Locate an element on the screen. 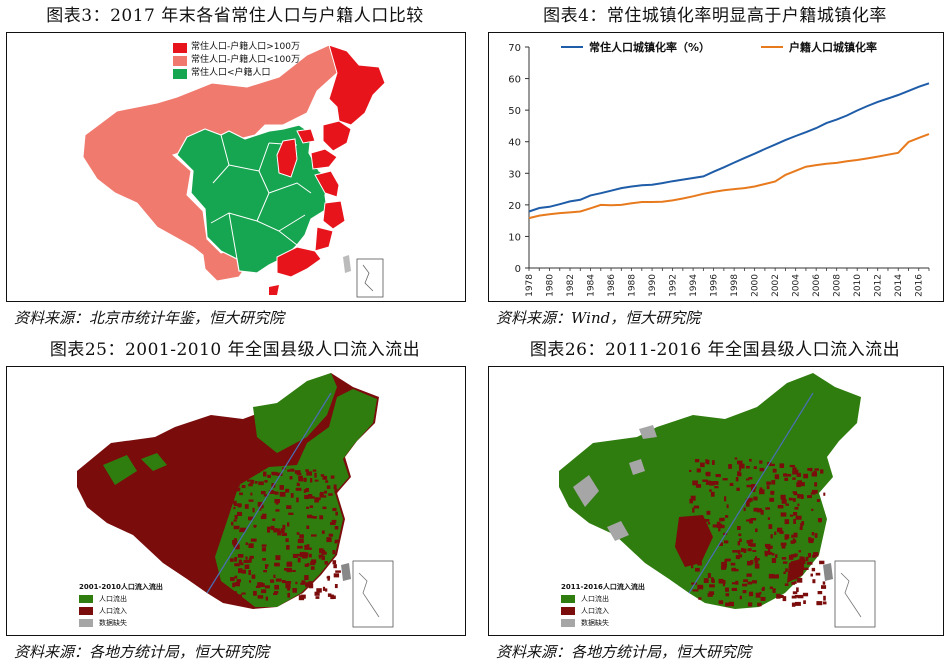 This screenshot has width=950, height=668. y-tick-label: 70 is located at coordinates (514, 48).